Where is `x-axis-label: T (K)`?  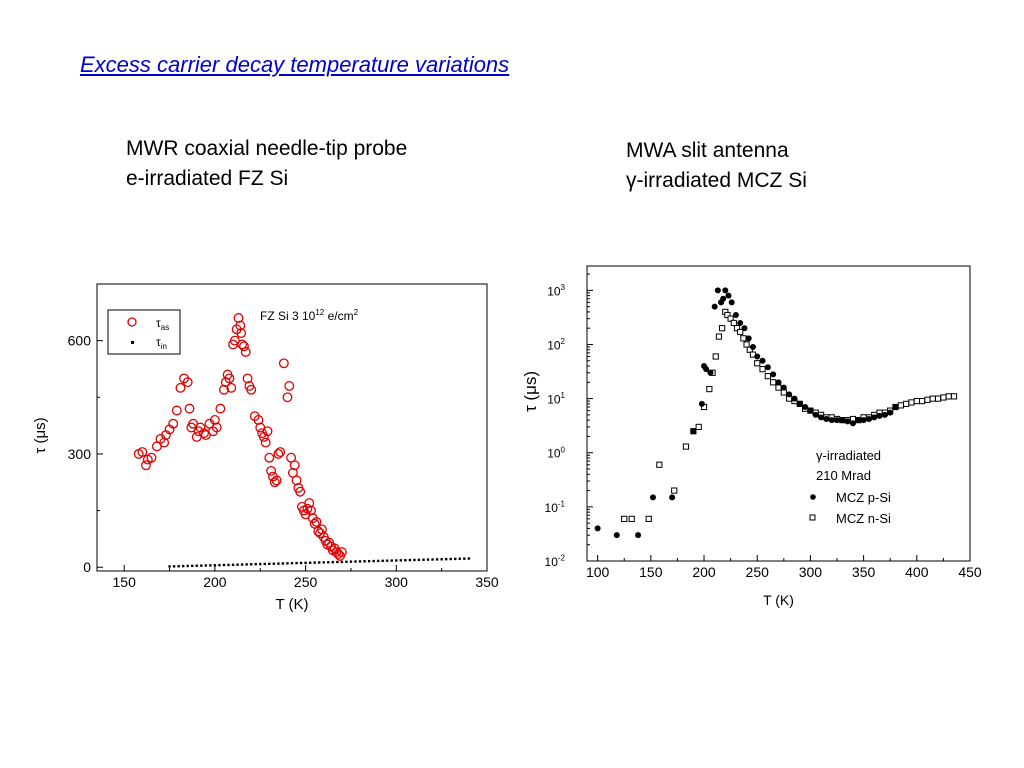 x-axis-label: T (K) is located at coordinates (291, 604).